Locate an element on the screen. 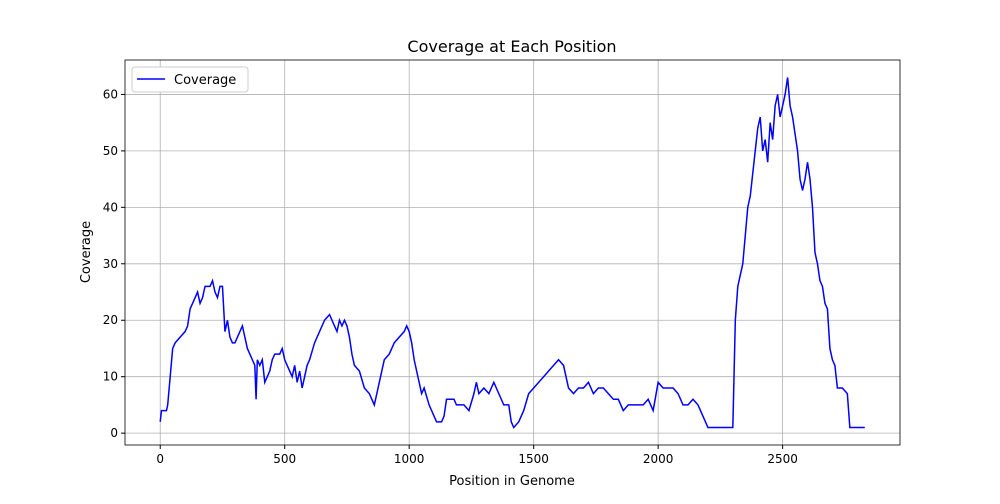  y-tick-label: 10 is located at coordinates (110, 377).